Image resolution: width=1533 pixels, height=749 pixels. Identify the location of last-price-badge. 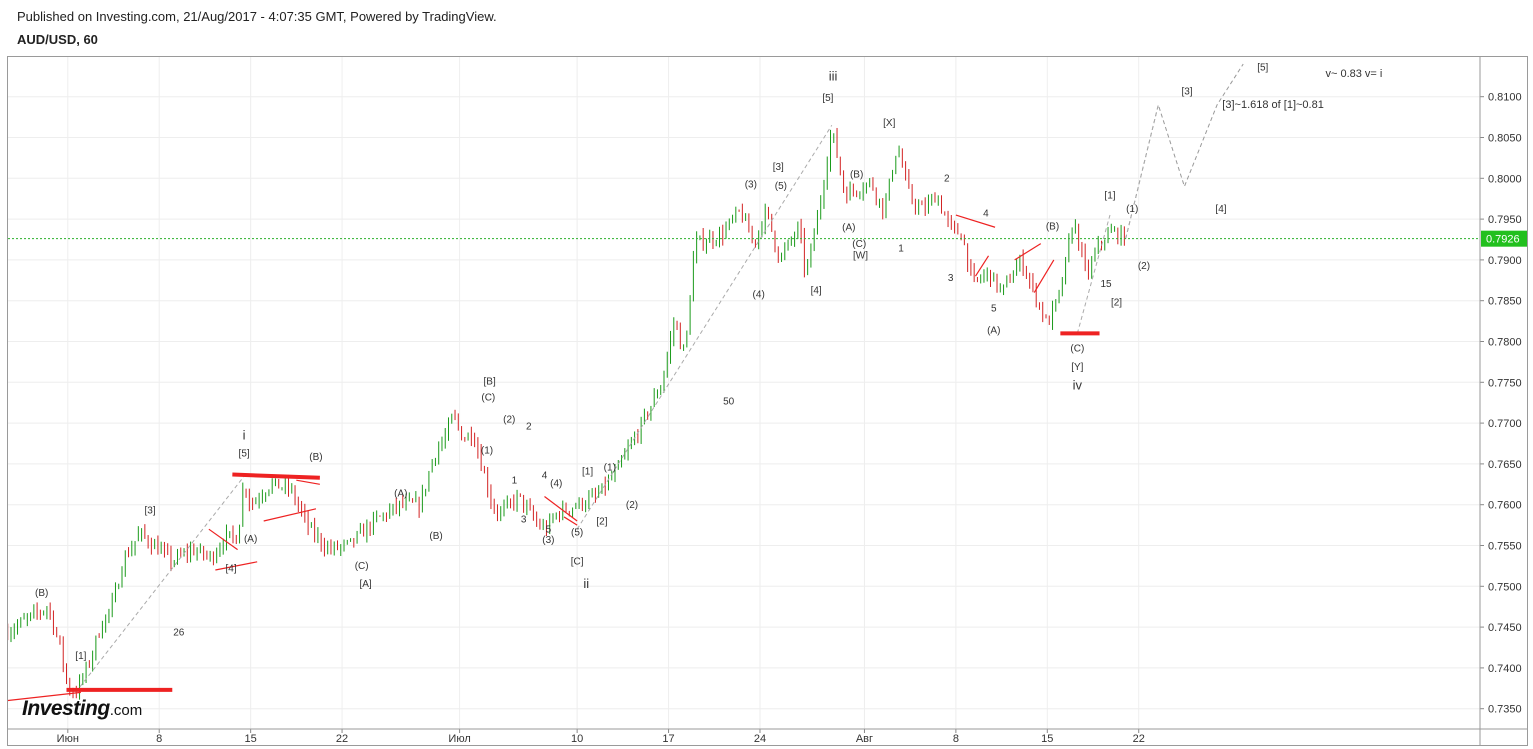
(1504, 238).